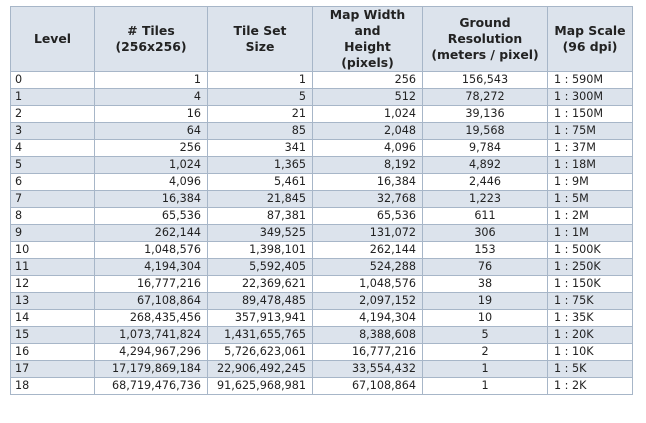 This screenshot has width=646, height=423. Describe the element at coordinates (590, 335) in the screenshot. I see `cell-scale: 1 : 20K` at that location.